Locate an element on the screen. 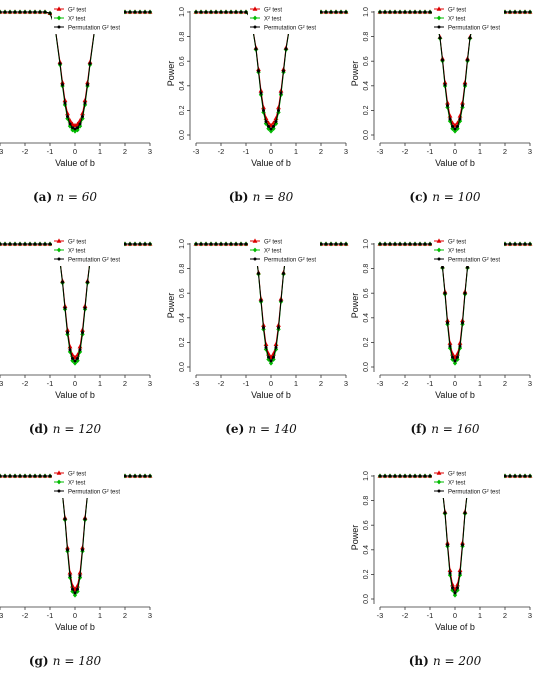 Image resolution: width=556 pixels, height=694 pixels. y-tick-label: 0.0 is located at coordinates (366, 599).